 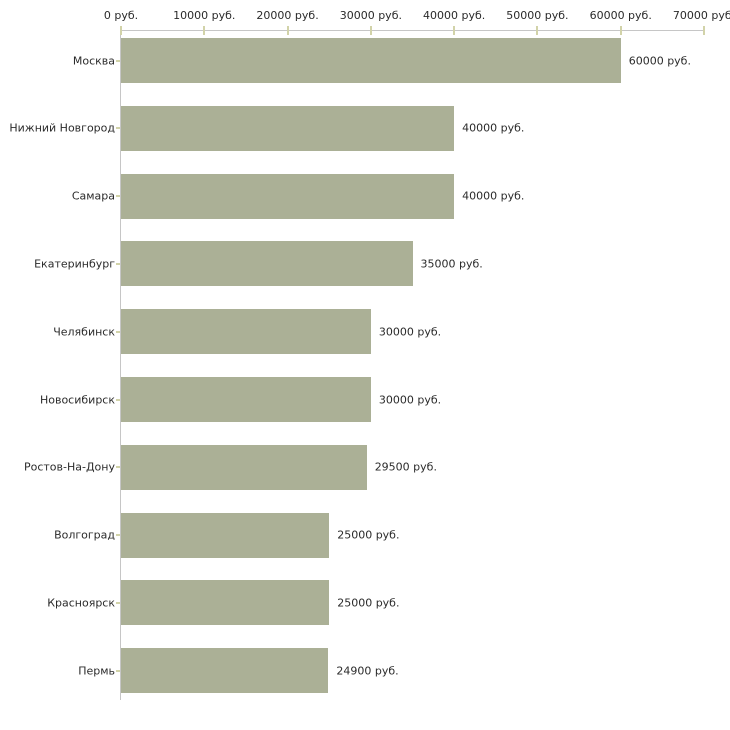 What do you see at coordinates (370, 15) in the screenshot?
I see `x-tick-label: 30000 руб.` at bounding box center [370, 15].